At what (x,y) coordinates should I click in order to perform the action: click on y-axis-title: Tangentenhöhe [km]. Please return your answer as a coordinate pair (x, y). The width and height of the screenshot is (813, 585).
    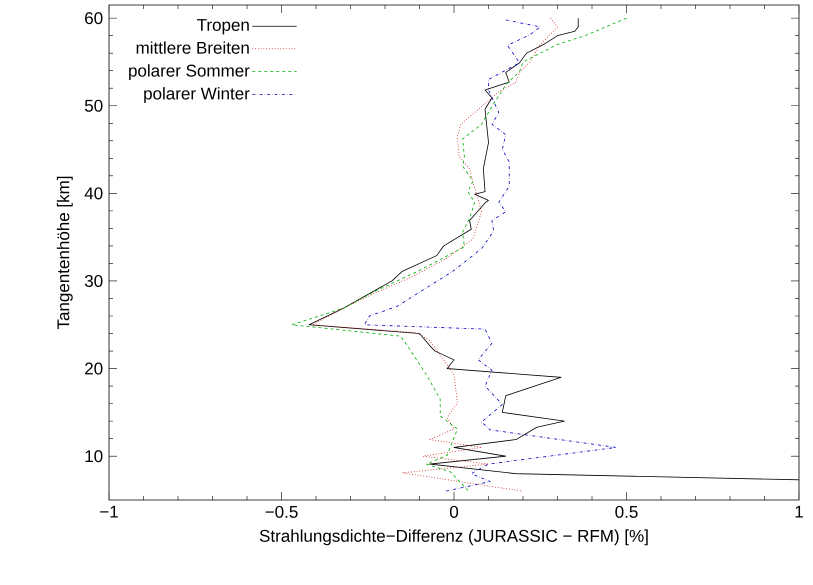
    Looking at the image, I should click on (64, 253).